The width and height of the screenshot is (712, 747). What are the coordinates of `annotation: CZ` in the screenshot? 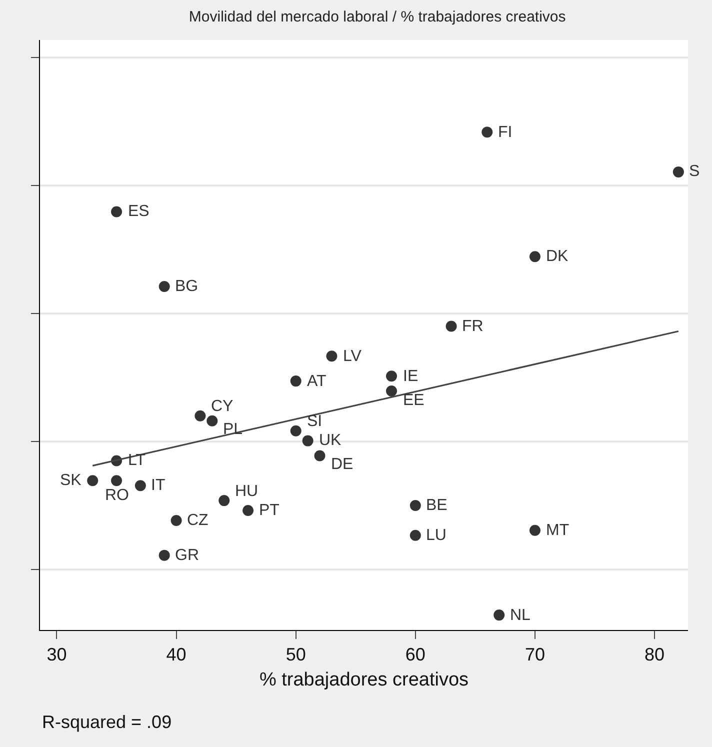 It's located at (198, 520).